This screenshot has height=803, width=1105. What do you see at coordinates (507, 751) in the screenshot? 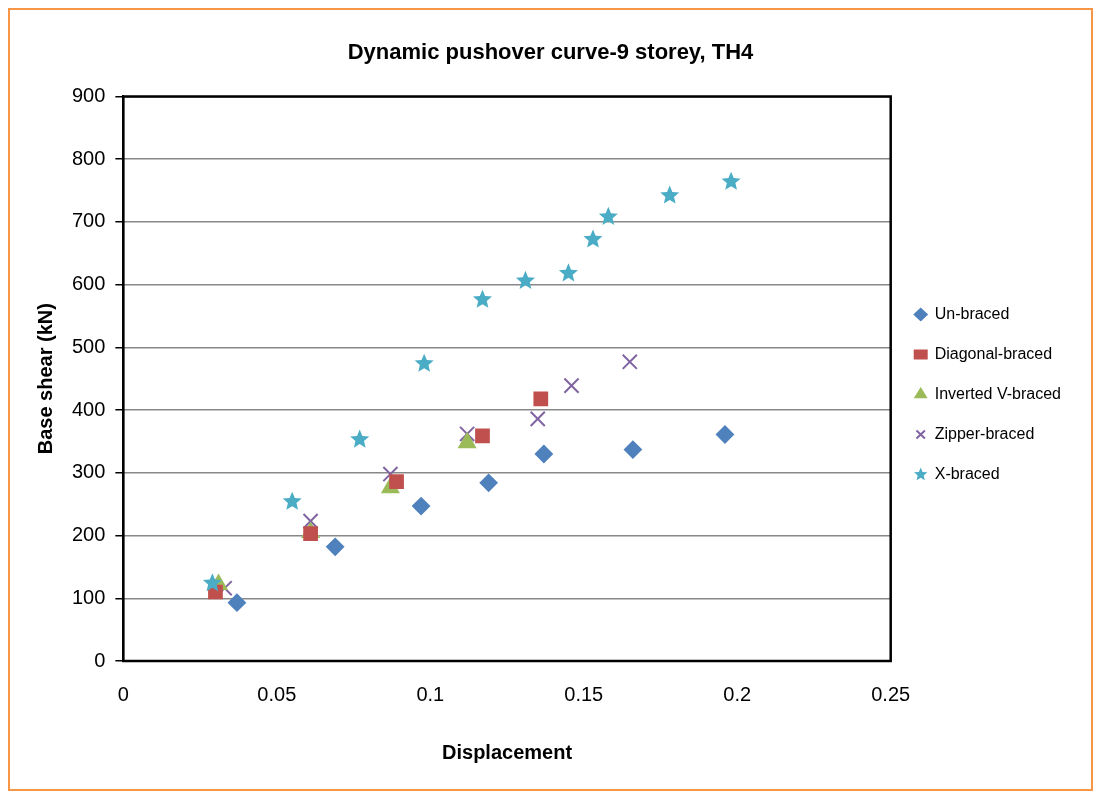
I see `x-axis-title: Displacement` at bounding box center [507, 751].